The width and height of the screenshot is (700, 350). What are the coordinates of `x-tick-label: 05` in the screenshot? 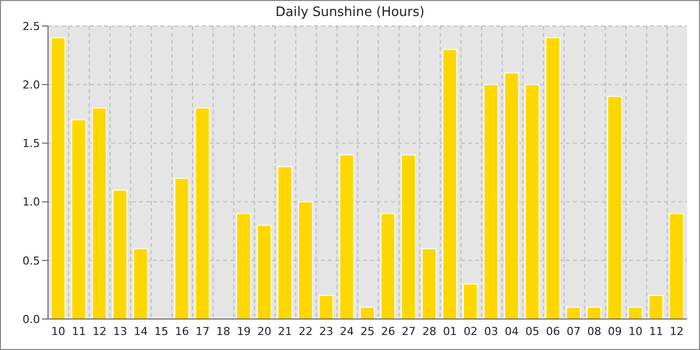 It's located at (532, 331).